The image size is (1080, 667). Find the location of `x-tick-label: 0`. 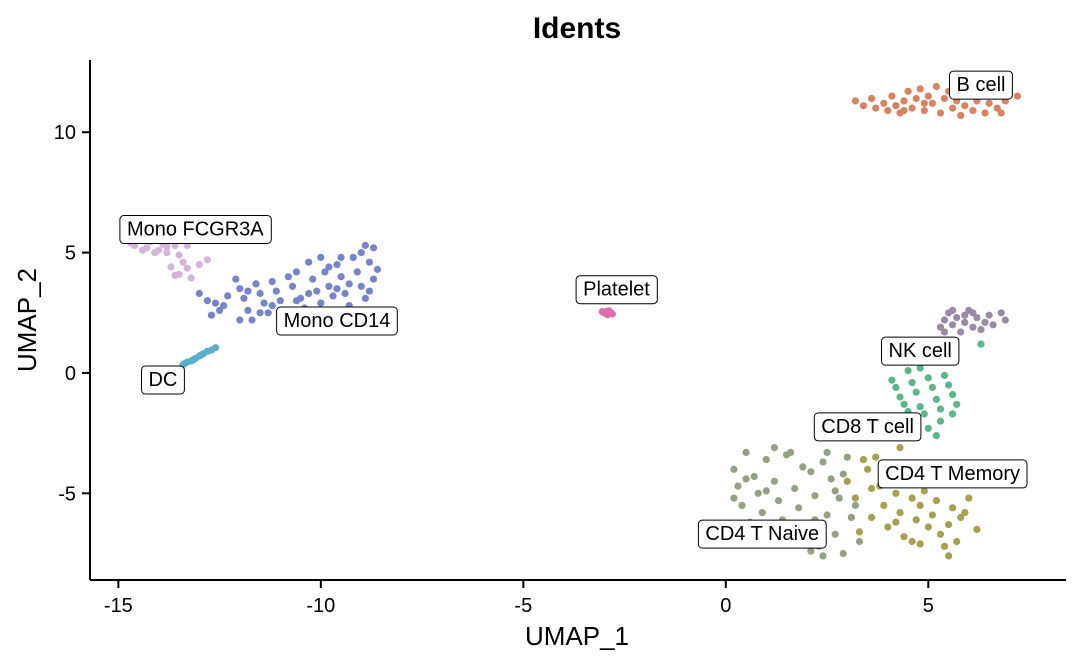

x-tick-label: 0 is located at coordinates (725, 606).